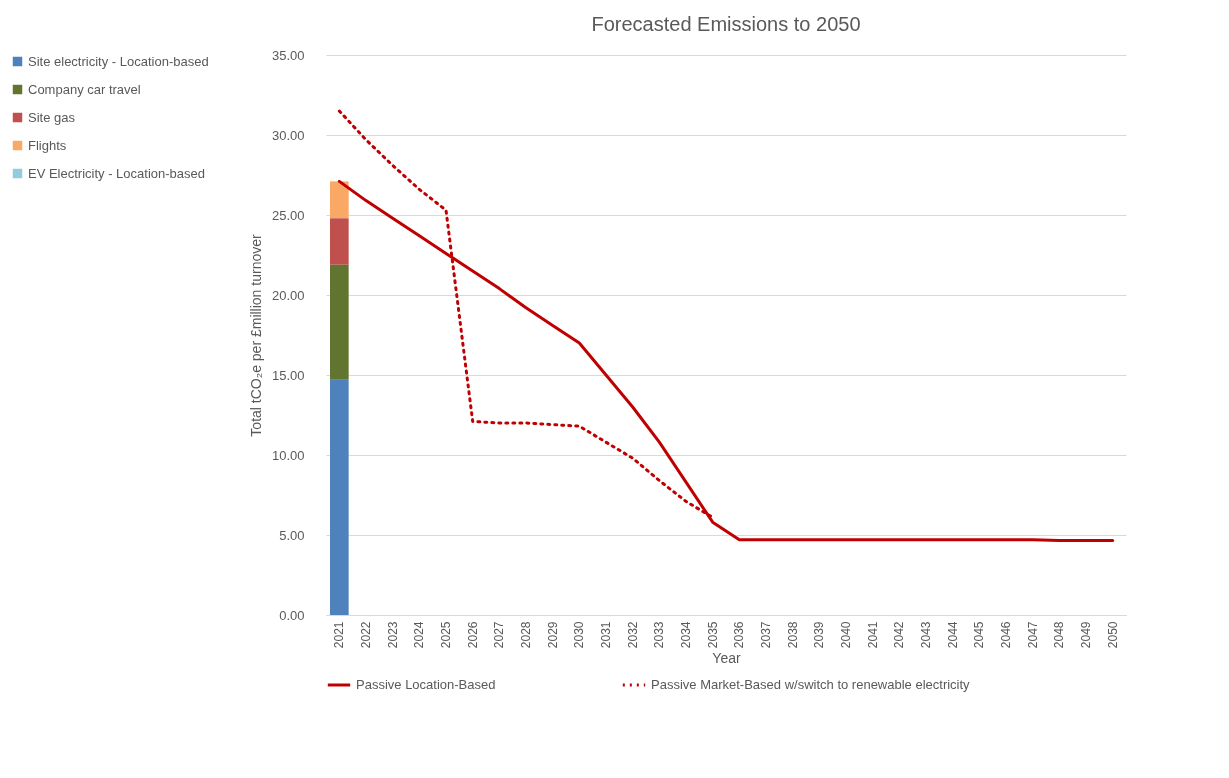 This screenshot has width=1229, height=778. What do you see at coordinates (84, 89) in the screenshot?
I see `legend-label: Company car travel` at bounding box center [84, 89].